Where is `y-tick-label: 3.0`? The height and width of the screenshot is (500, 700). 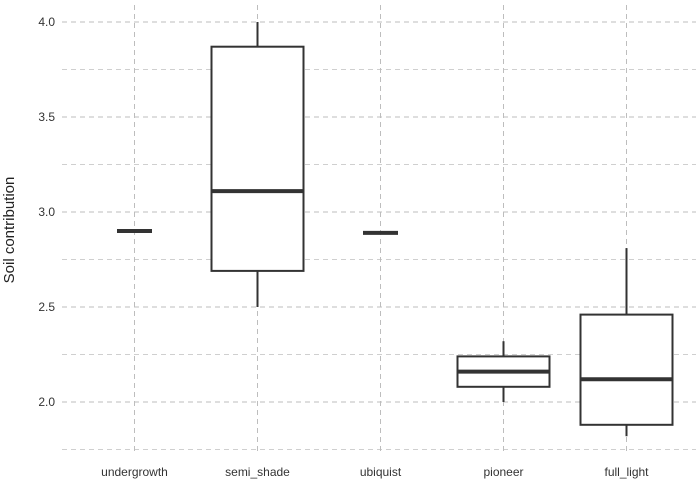
y-tick-label: 3.0 is located at coordinates (46, 212).